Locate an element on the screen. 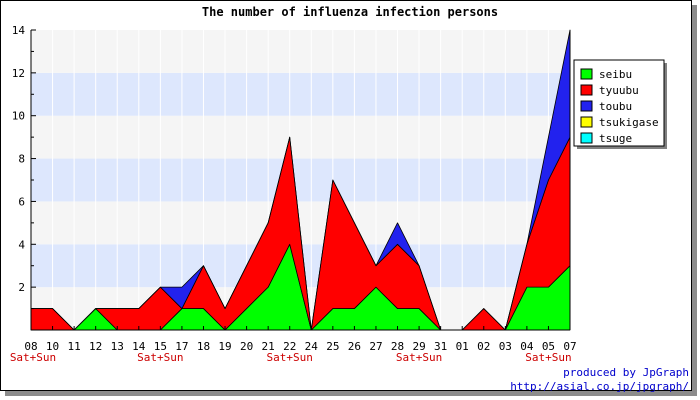  x-tick-label: 07 is located at coordinates (569, 346).